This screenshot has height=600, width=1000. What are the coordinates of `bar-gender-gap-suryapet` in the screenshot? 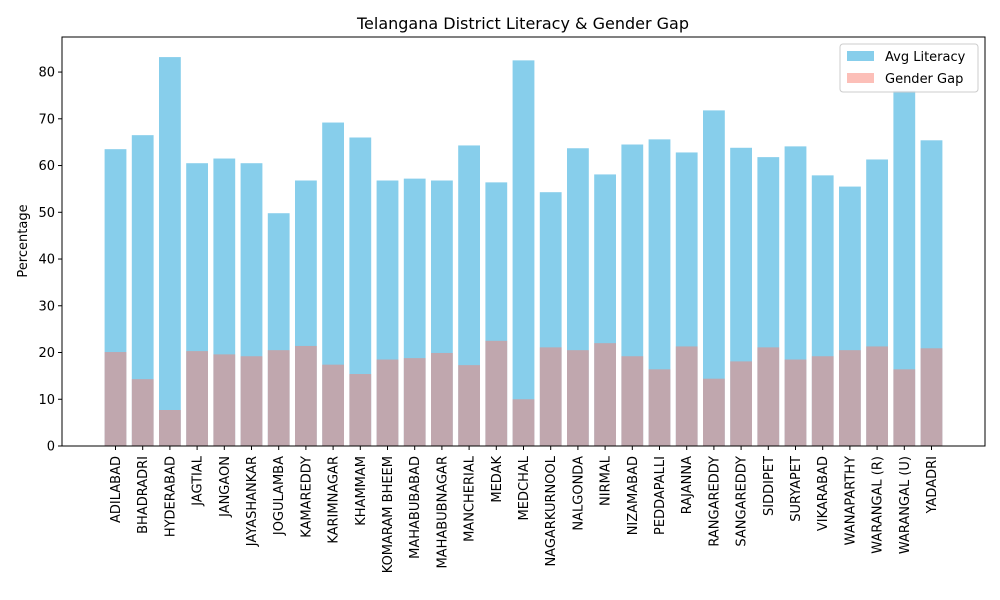 It's located at (795, 402).